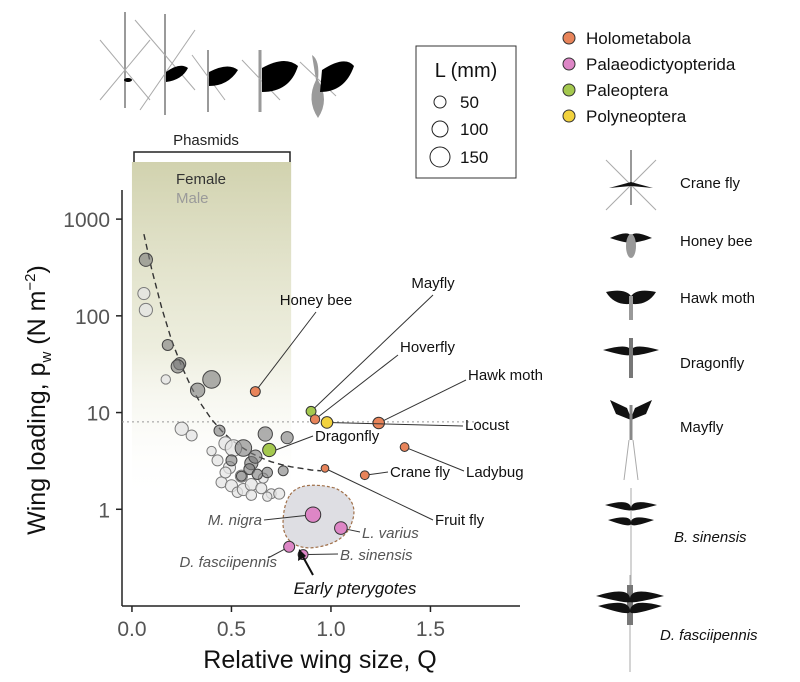 The height and width of the screenshot is (682, 800). What do you see at coordinates (717, 298) in the screenshot?
I see `silhouette-label-hawk-moth: Hawk moth` at bounding box center [717, 298].